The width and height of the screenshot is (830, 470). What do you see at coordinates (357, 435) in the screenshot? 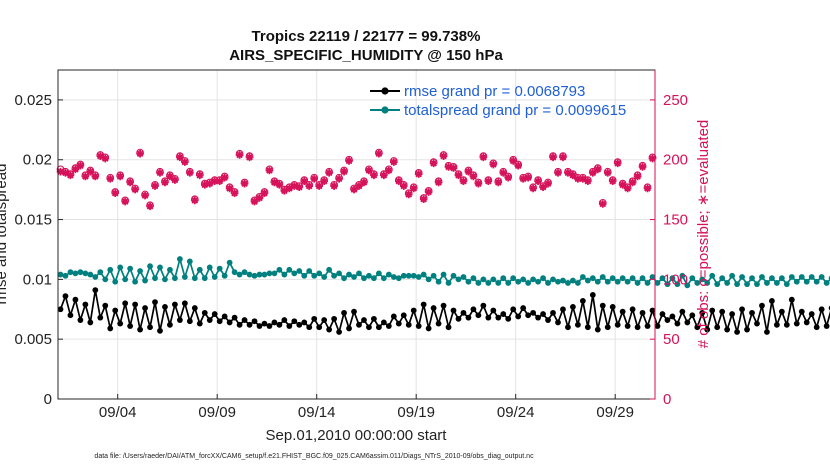
I see `x-axis-label: Sep.01,2010 00:00:00 start` at bounding box center [357, 435].